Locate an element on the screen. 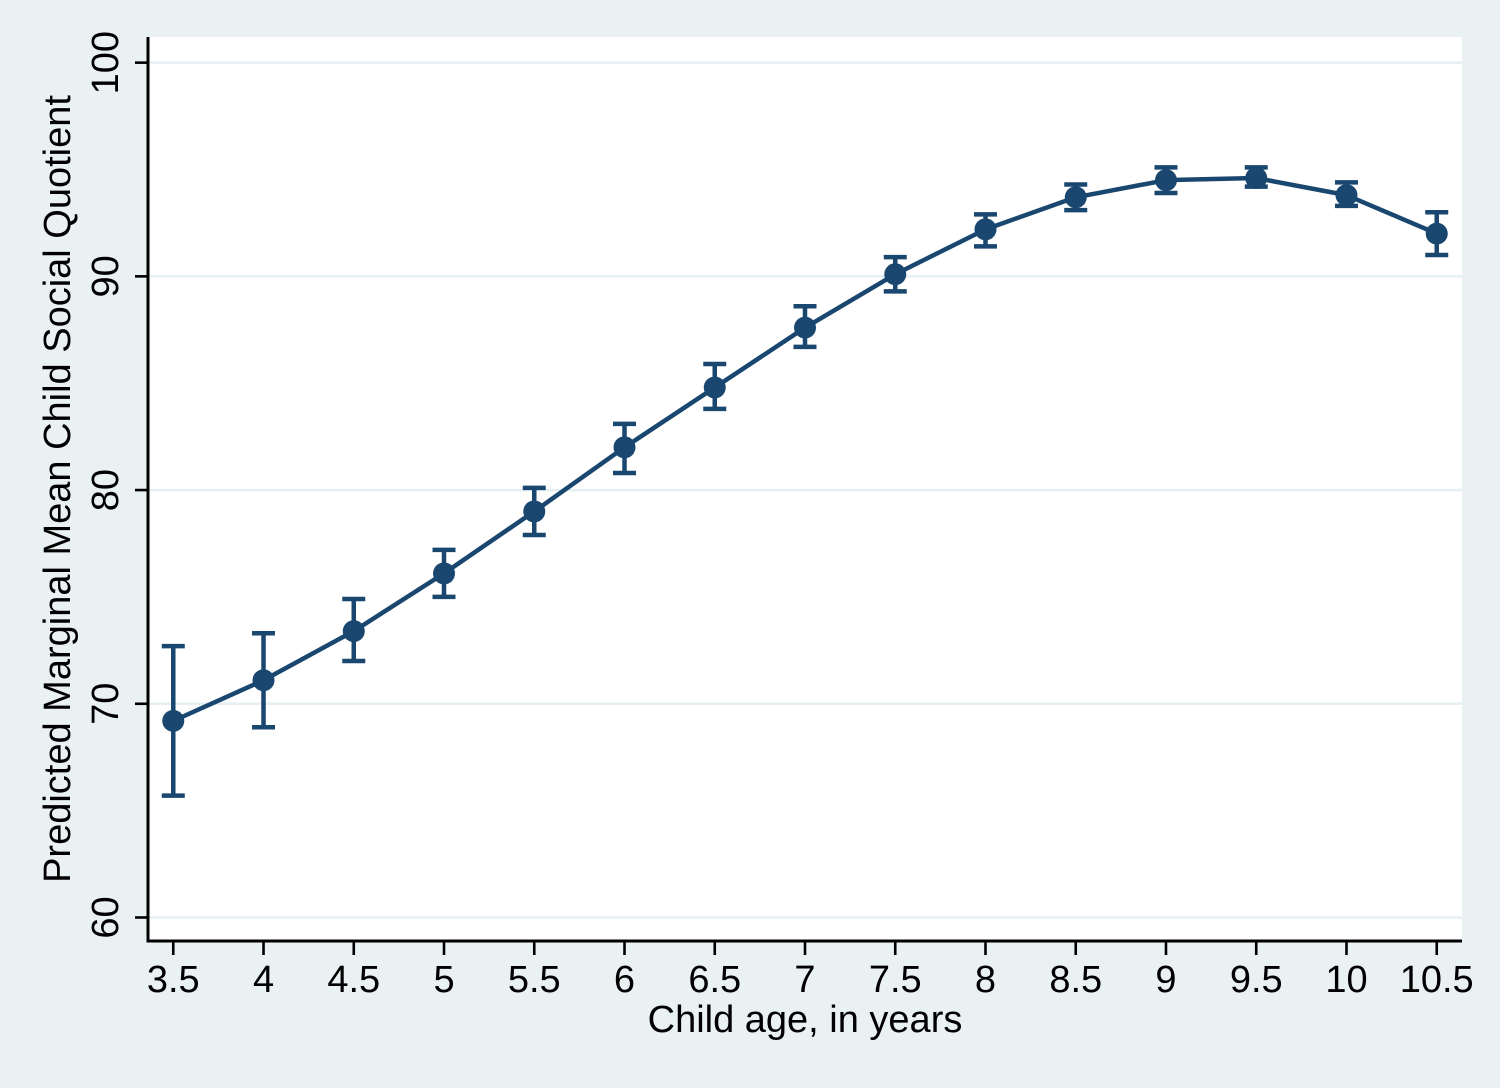 The width and height of the screenshot is (1500, 1088). x-tick-label: 9.5 is located at coordinates (1256, 980).